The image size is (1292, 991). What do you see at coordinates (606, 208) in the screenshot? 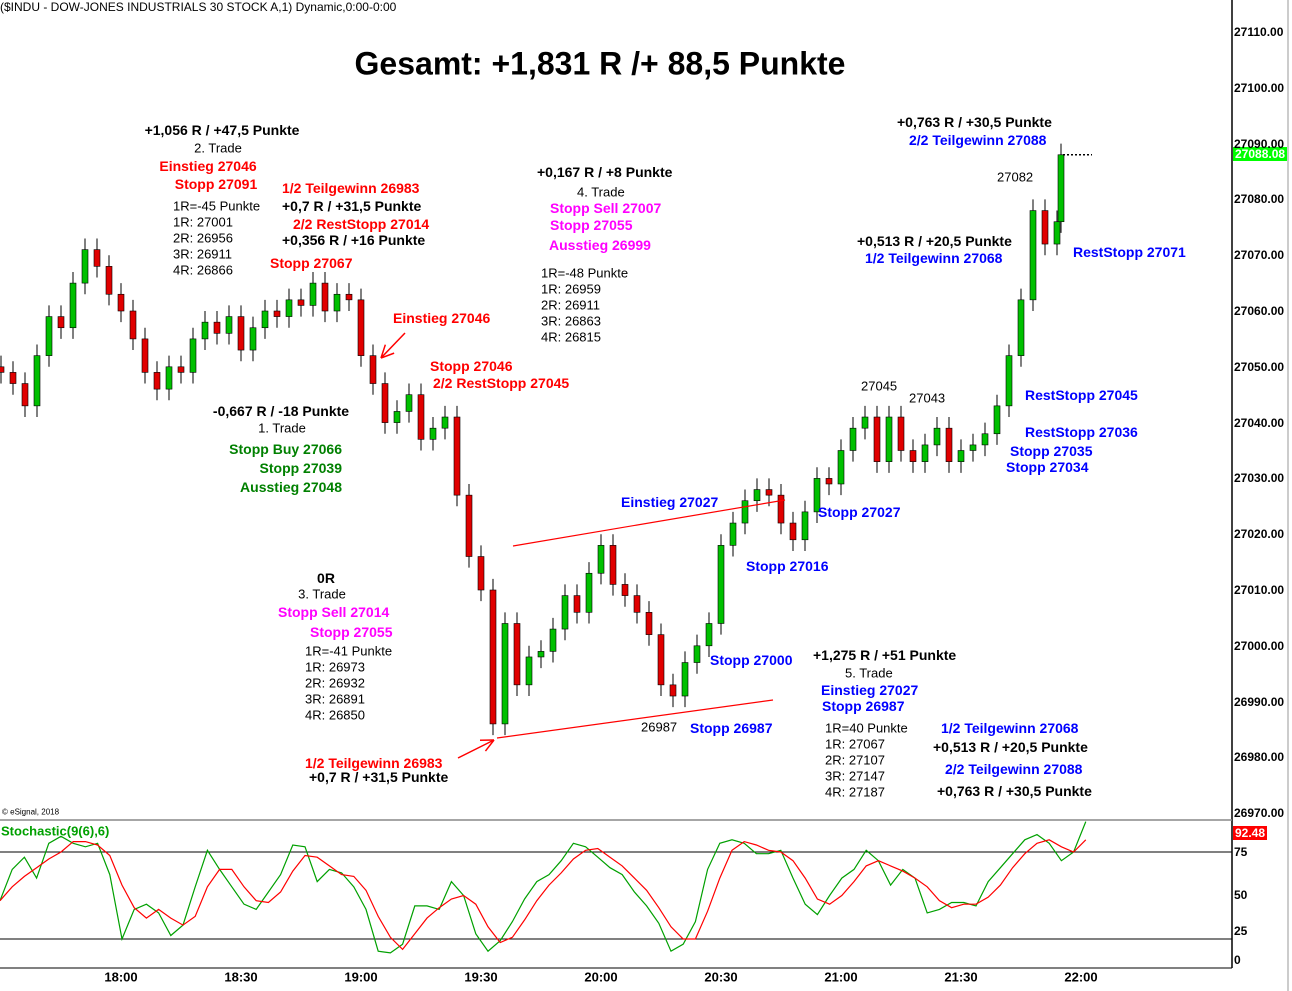
I see `chart-annotation: Stopp Sell 27007` at bounding box center [606, 208].